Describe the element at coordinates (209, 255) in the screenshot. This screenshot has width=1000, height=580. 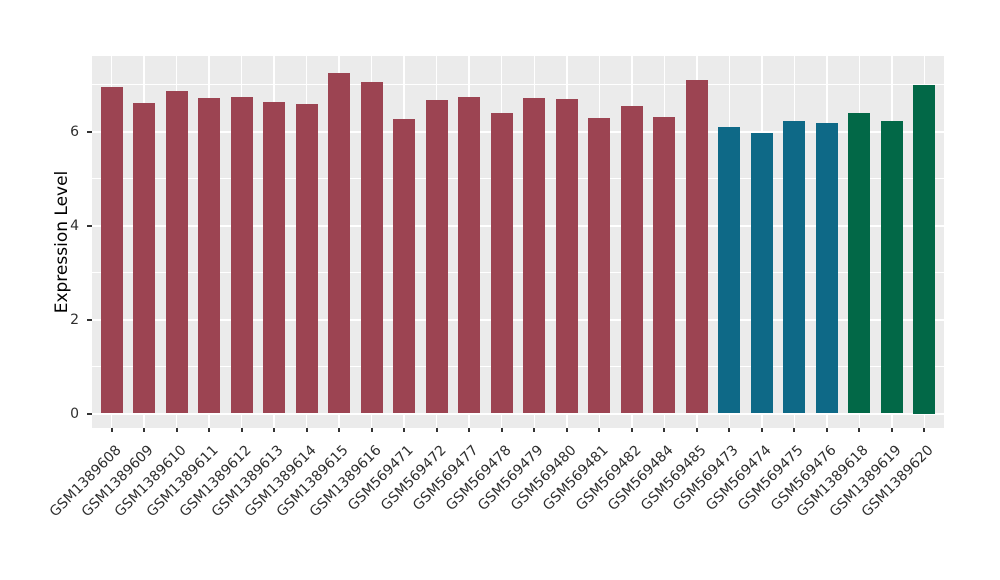
I see `bar-GSM1389611` at that location.